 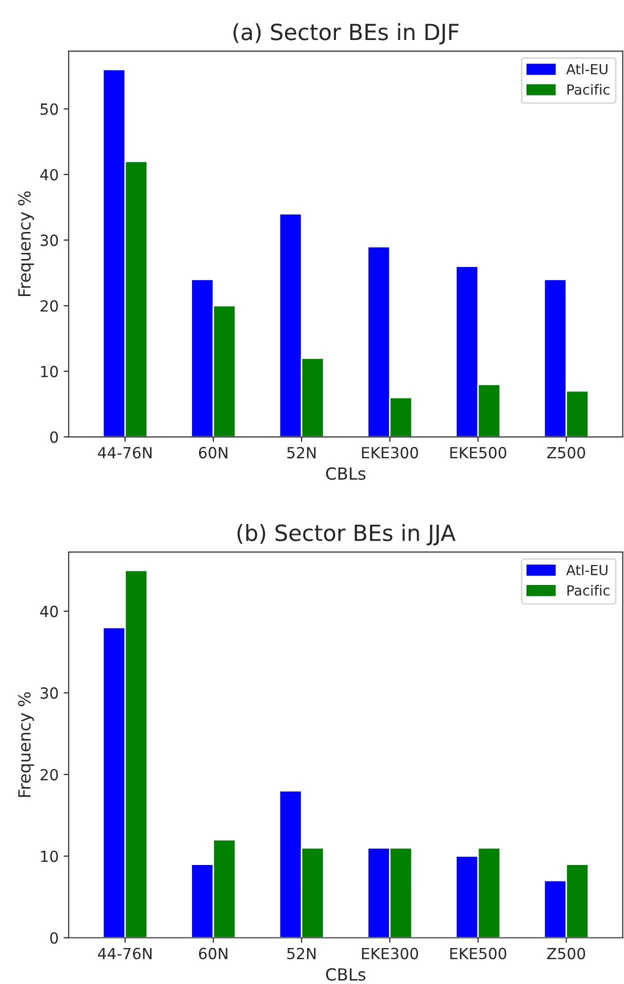 I want to click on chart-title: (a) Sector BEs in DJF, so click(x=346, y=34).